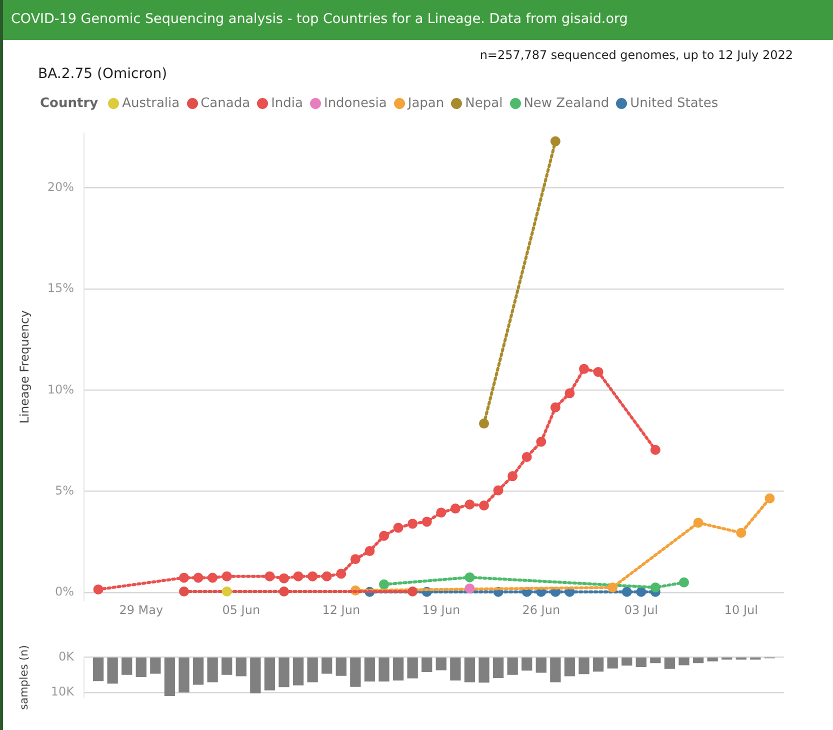  What do you see at coordinates (64, 591) in the screenshot?
I see `y-tick-label: 0%` at bounding box center [64, 591].